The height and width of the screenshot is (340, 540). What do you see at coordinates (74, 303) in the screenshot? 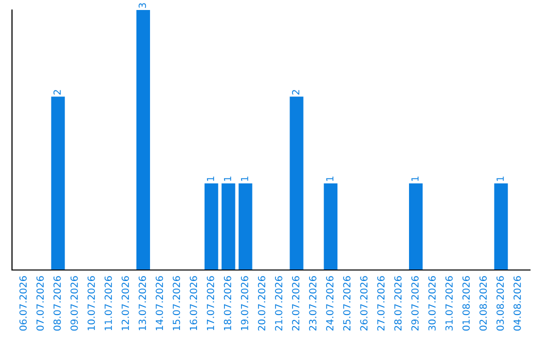
I see `x-tick-label: 09.07.2026` at bounding box center [74, 303].